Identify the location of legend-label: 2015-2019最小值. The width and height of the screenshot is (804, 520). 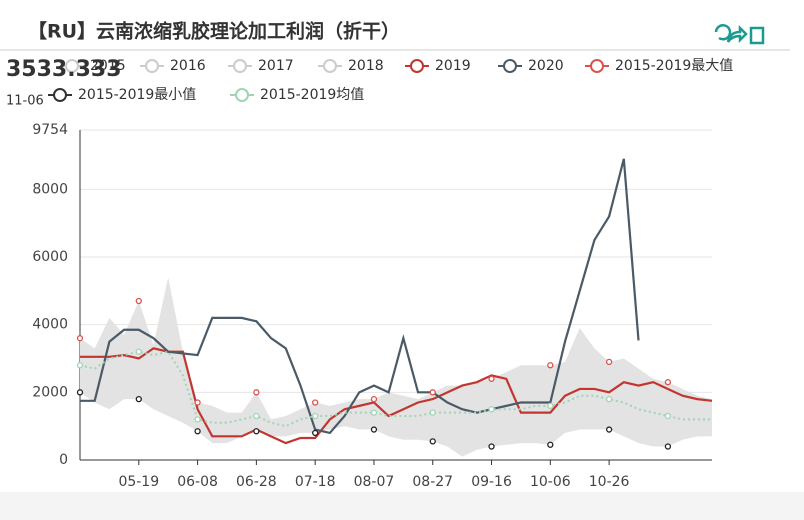
(137, 95).